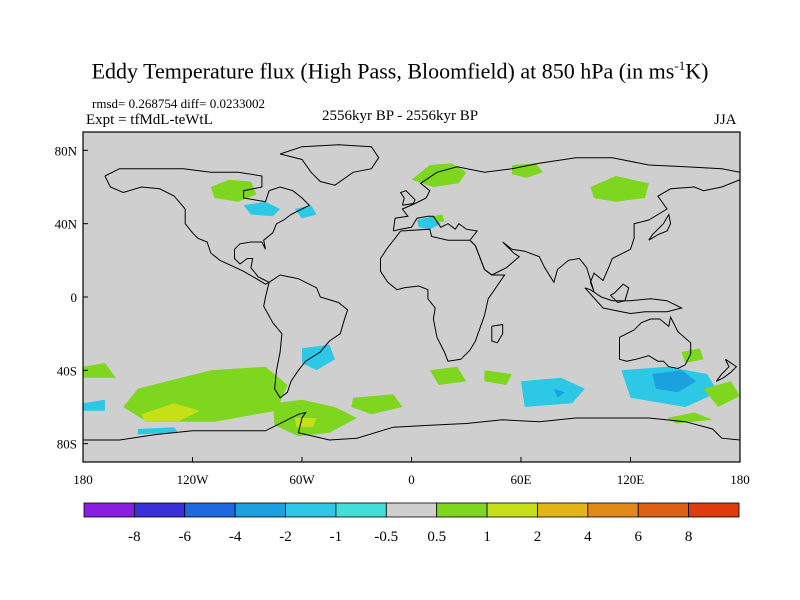  I want to click on region-aus-blue, so click(674, 381).